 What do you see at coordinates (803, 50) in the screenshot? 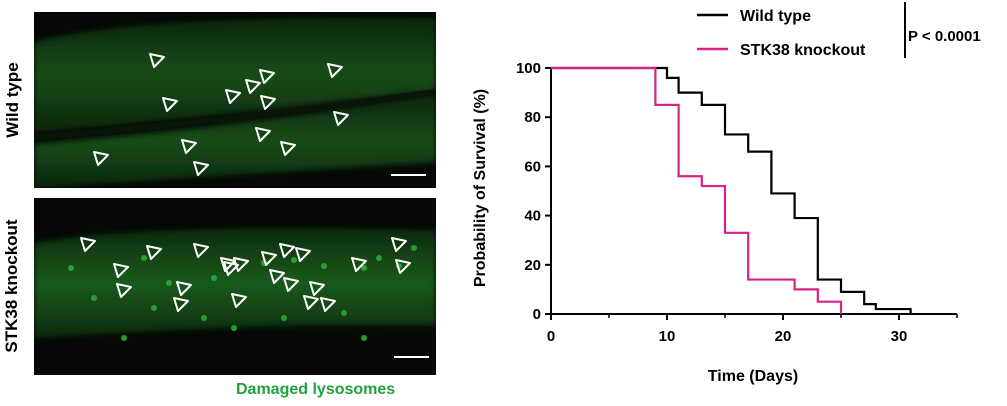
I see `legend-label-knockout: STK38 knockout` at bounding box center [803, 50].